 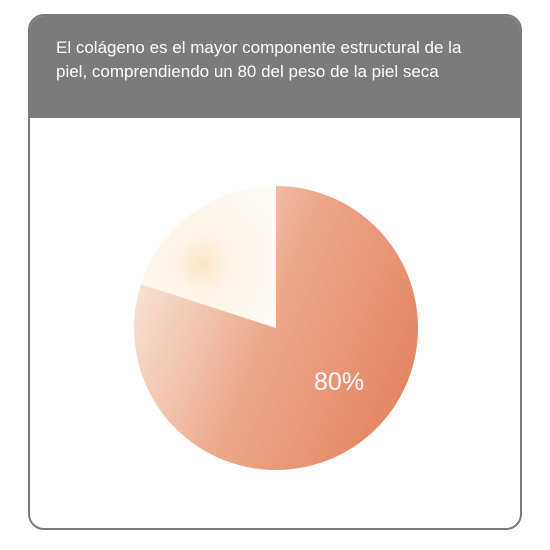 What do you see at coordinates (339, 382) in the screenshot?
I see `pie-slice-label-0: 80%` at bounding box center [339, 382].